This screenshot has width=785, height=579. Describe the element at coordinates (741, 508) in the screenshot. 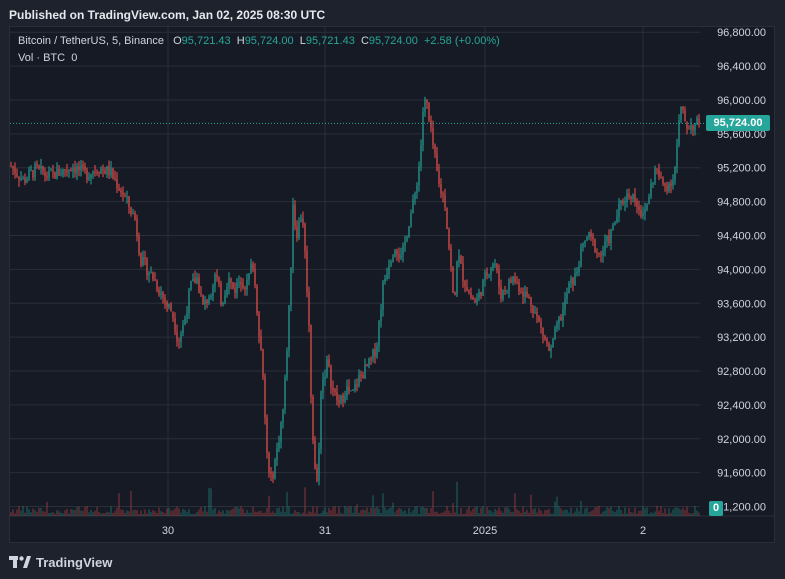

I see `y-tick-label: 91,200.00` at that location.